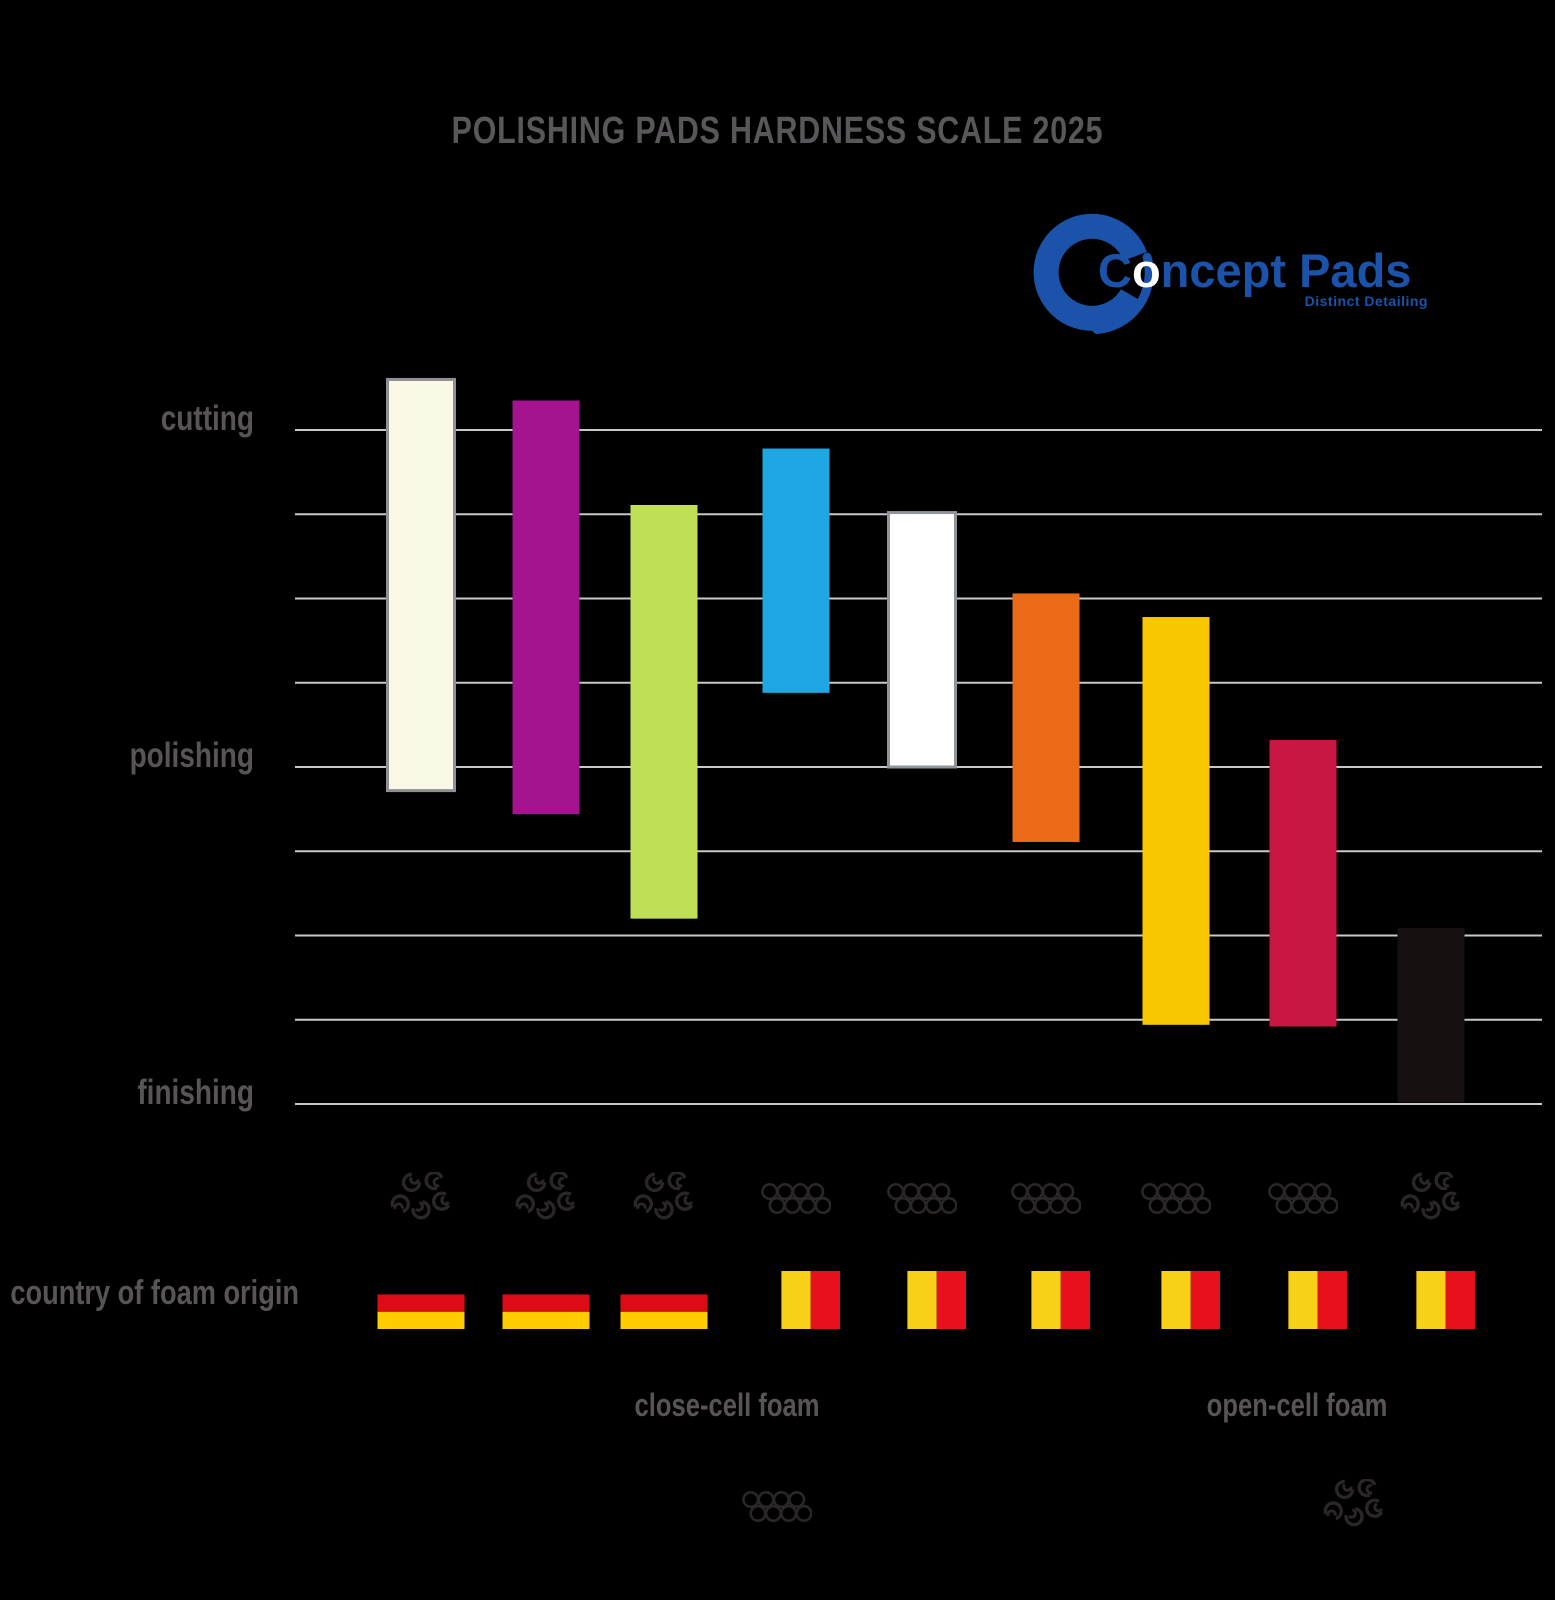 The height and width of the screenshot is (1600, 1555). I want to click on legend-close-cell-label: close-cell foam, so click(727, 1405).